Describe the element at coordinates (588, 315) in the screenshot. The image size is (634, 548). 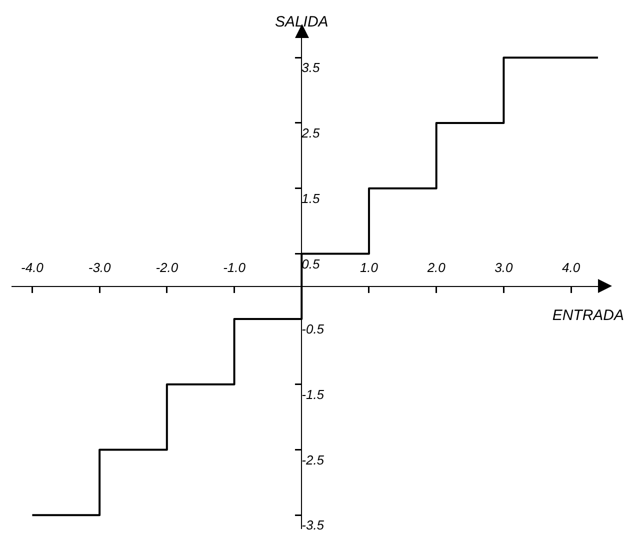
I see `x-axis-title: ENTRADA` at that location.